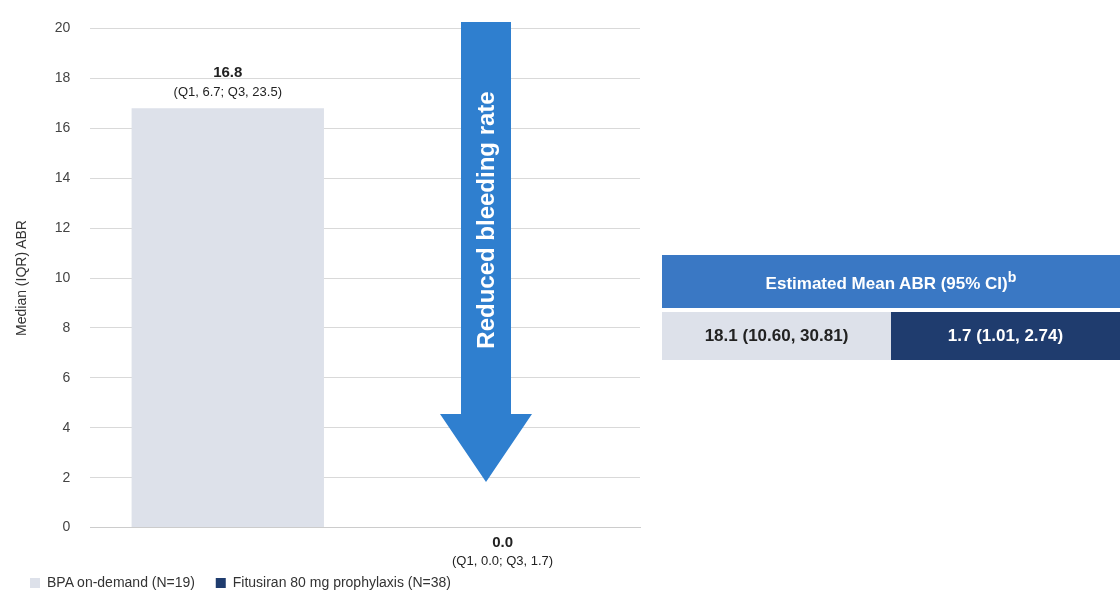  What do you see at coordinates (62, 276) in the screenshot?
I see `y-tick-label: 10` at bounding box center [62, 276].